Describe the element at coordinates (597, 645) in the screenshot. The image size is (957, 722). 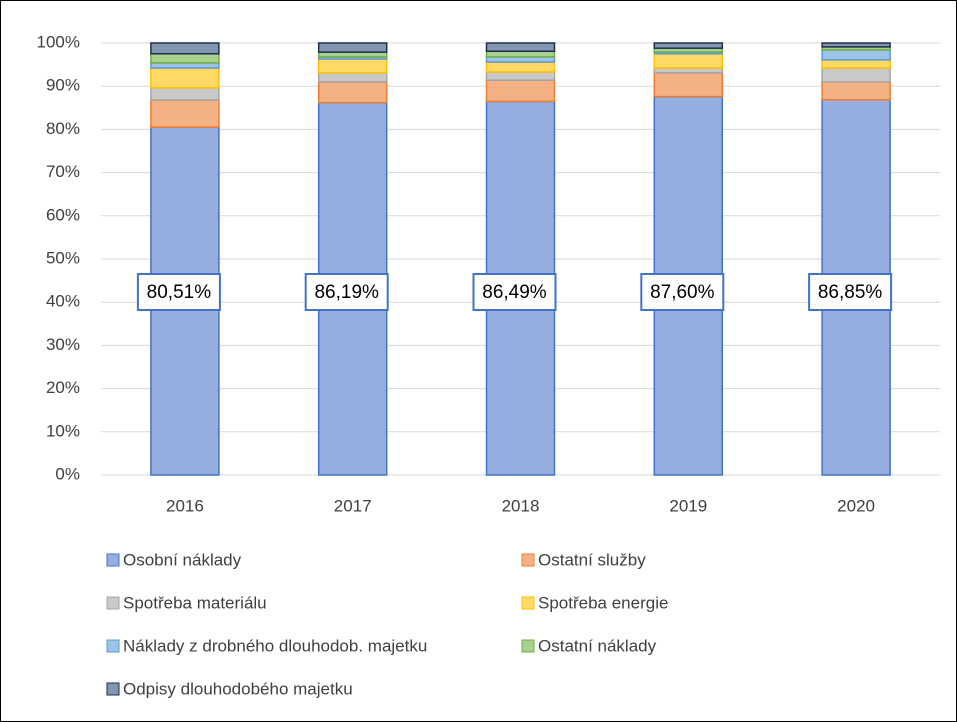
I see `legend-label: Ostatní náklady` at that location.